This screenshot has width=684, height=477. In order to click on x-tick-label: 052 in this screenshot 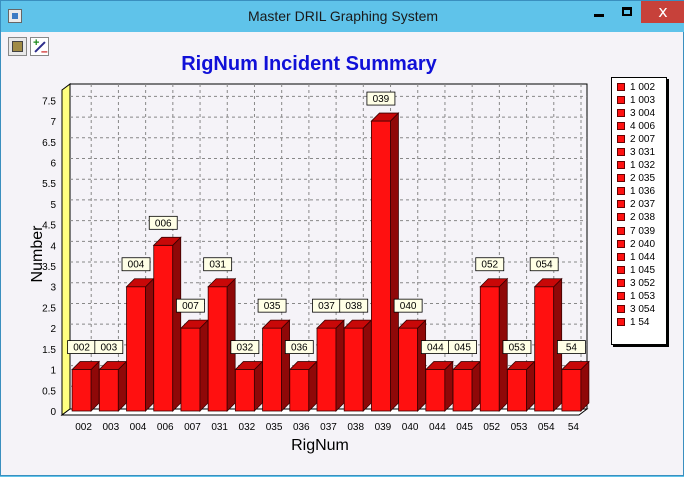, I will do `click(491, 427)`.